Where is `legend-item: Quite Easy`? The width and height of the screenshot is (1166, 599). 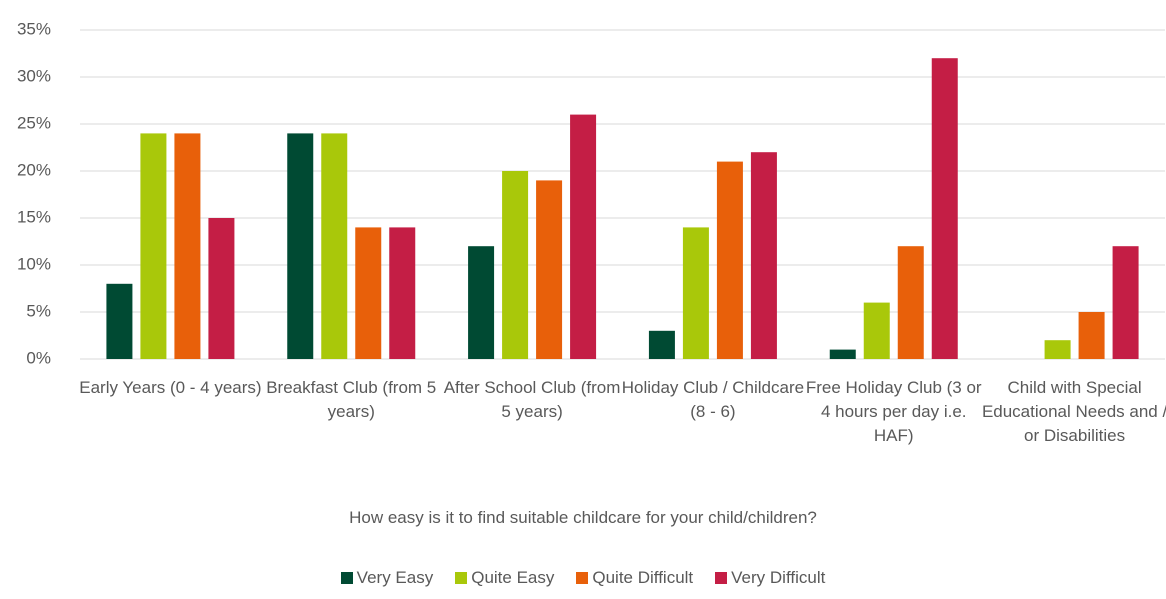 legend-item: Quite Easy is located at coordinates (504, 578).